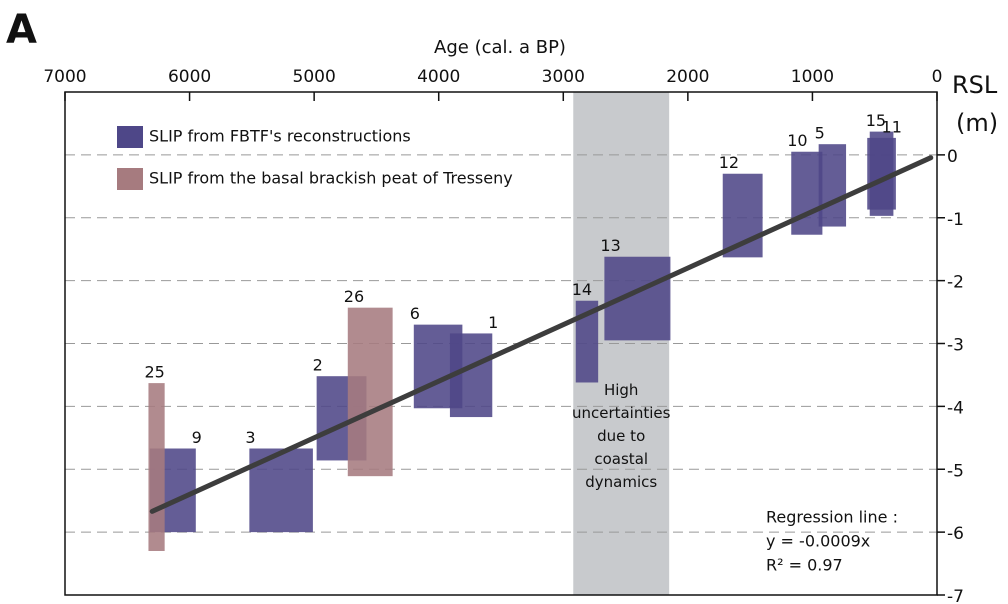 The image size is (1008, 604). Describe the element at coordinates (354, 296) in the screenshot. I see `box-label: 26` at that location.